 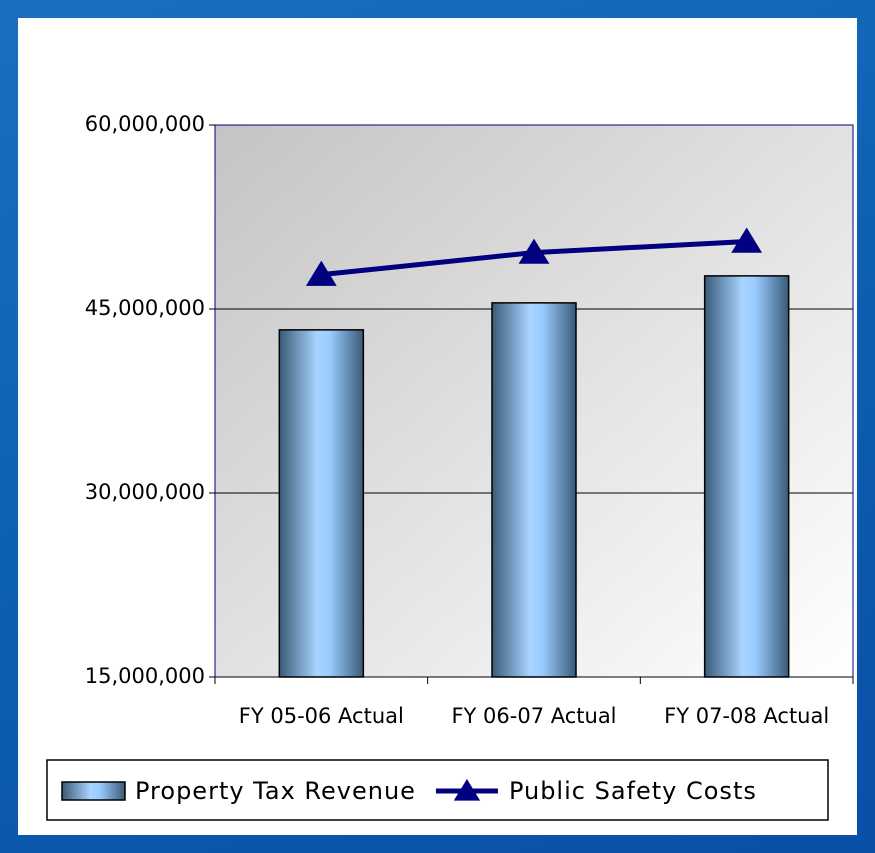 What do you see at coordinates (145, 124) in the screenshot?
I see `y-tick-label: 60,000,000` at bounding box center [145, 124].